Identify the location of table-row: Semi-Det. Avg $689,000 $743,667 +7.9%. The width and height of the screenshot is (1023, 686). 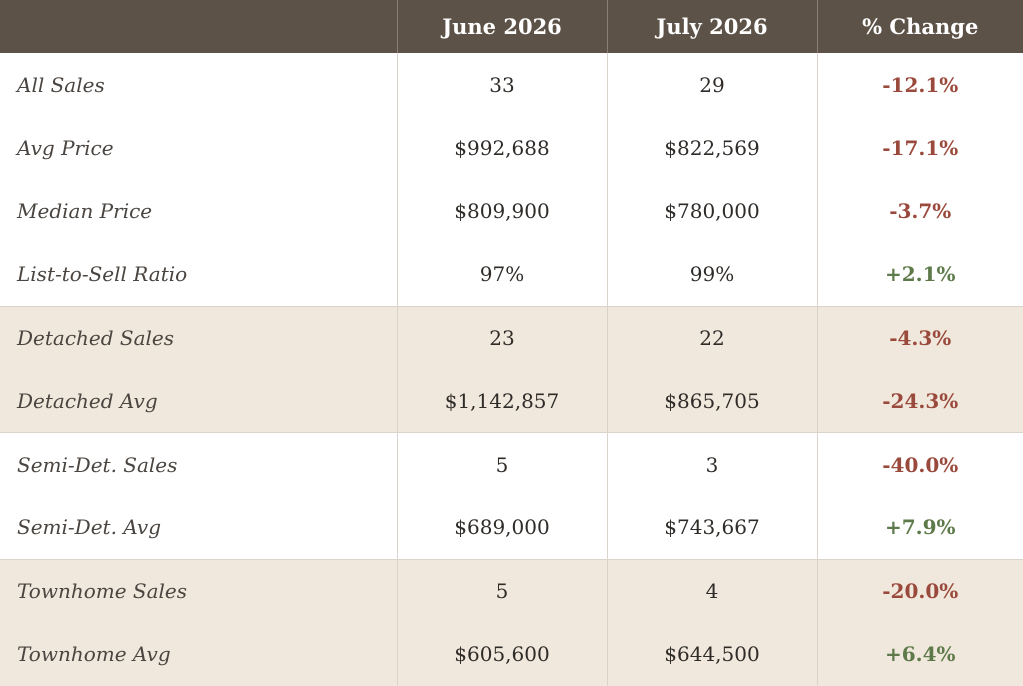
(511, 528).